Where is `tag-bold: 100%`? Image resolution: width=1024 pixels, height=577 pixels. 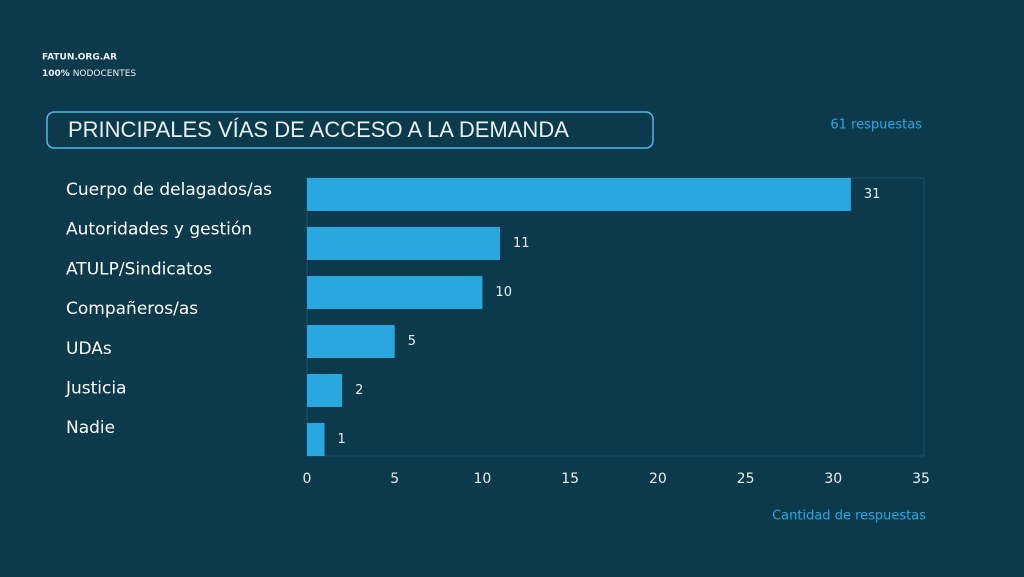
tag-bold: 100% is located at coordinates (56, 74).